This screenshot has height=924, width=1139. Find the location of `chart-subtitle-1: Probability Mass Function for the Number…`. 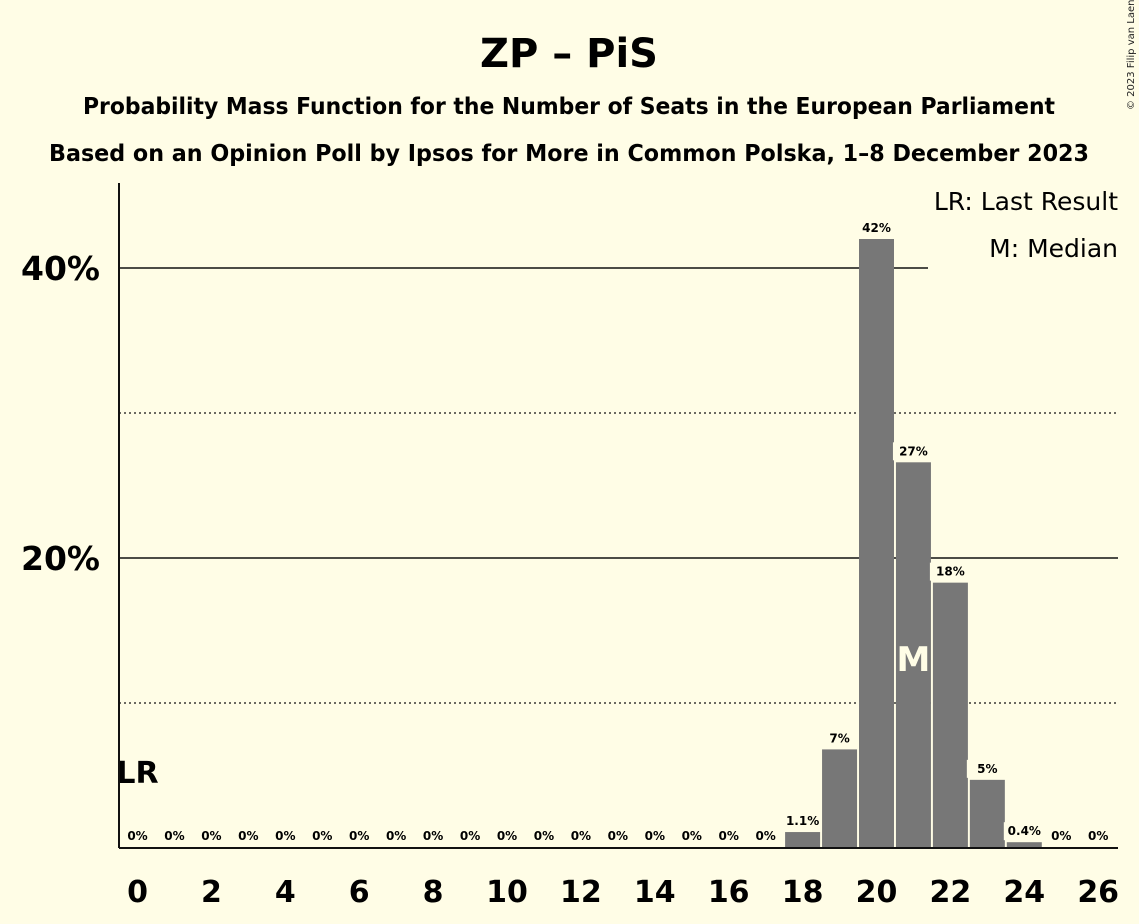

chart-subtitle-1: Probability Mass Function for the Number… is located at coordinates (569, 107).